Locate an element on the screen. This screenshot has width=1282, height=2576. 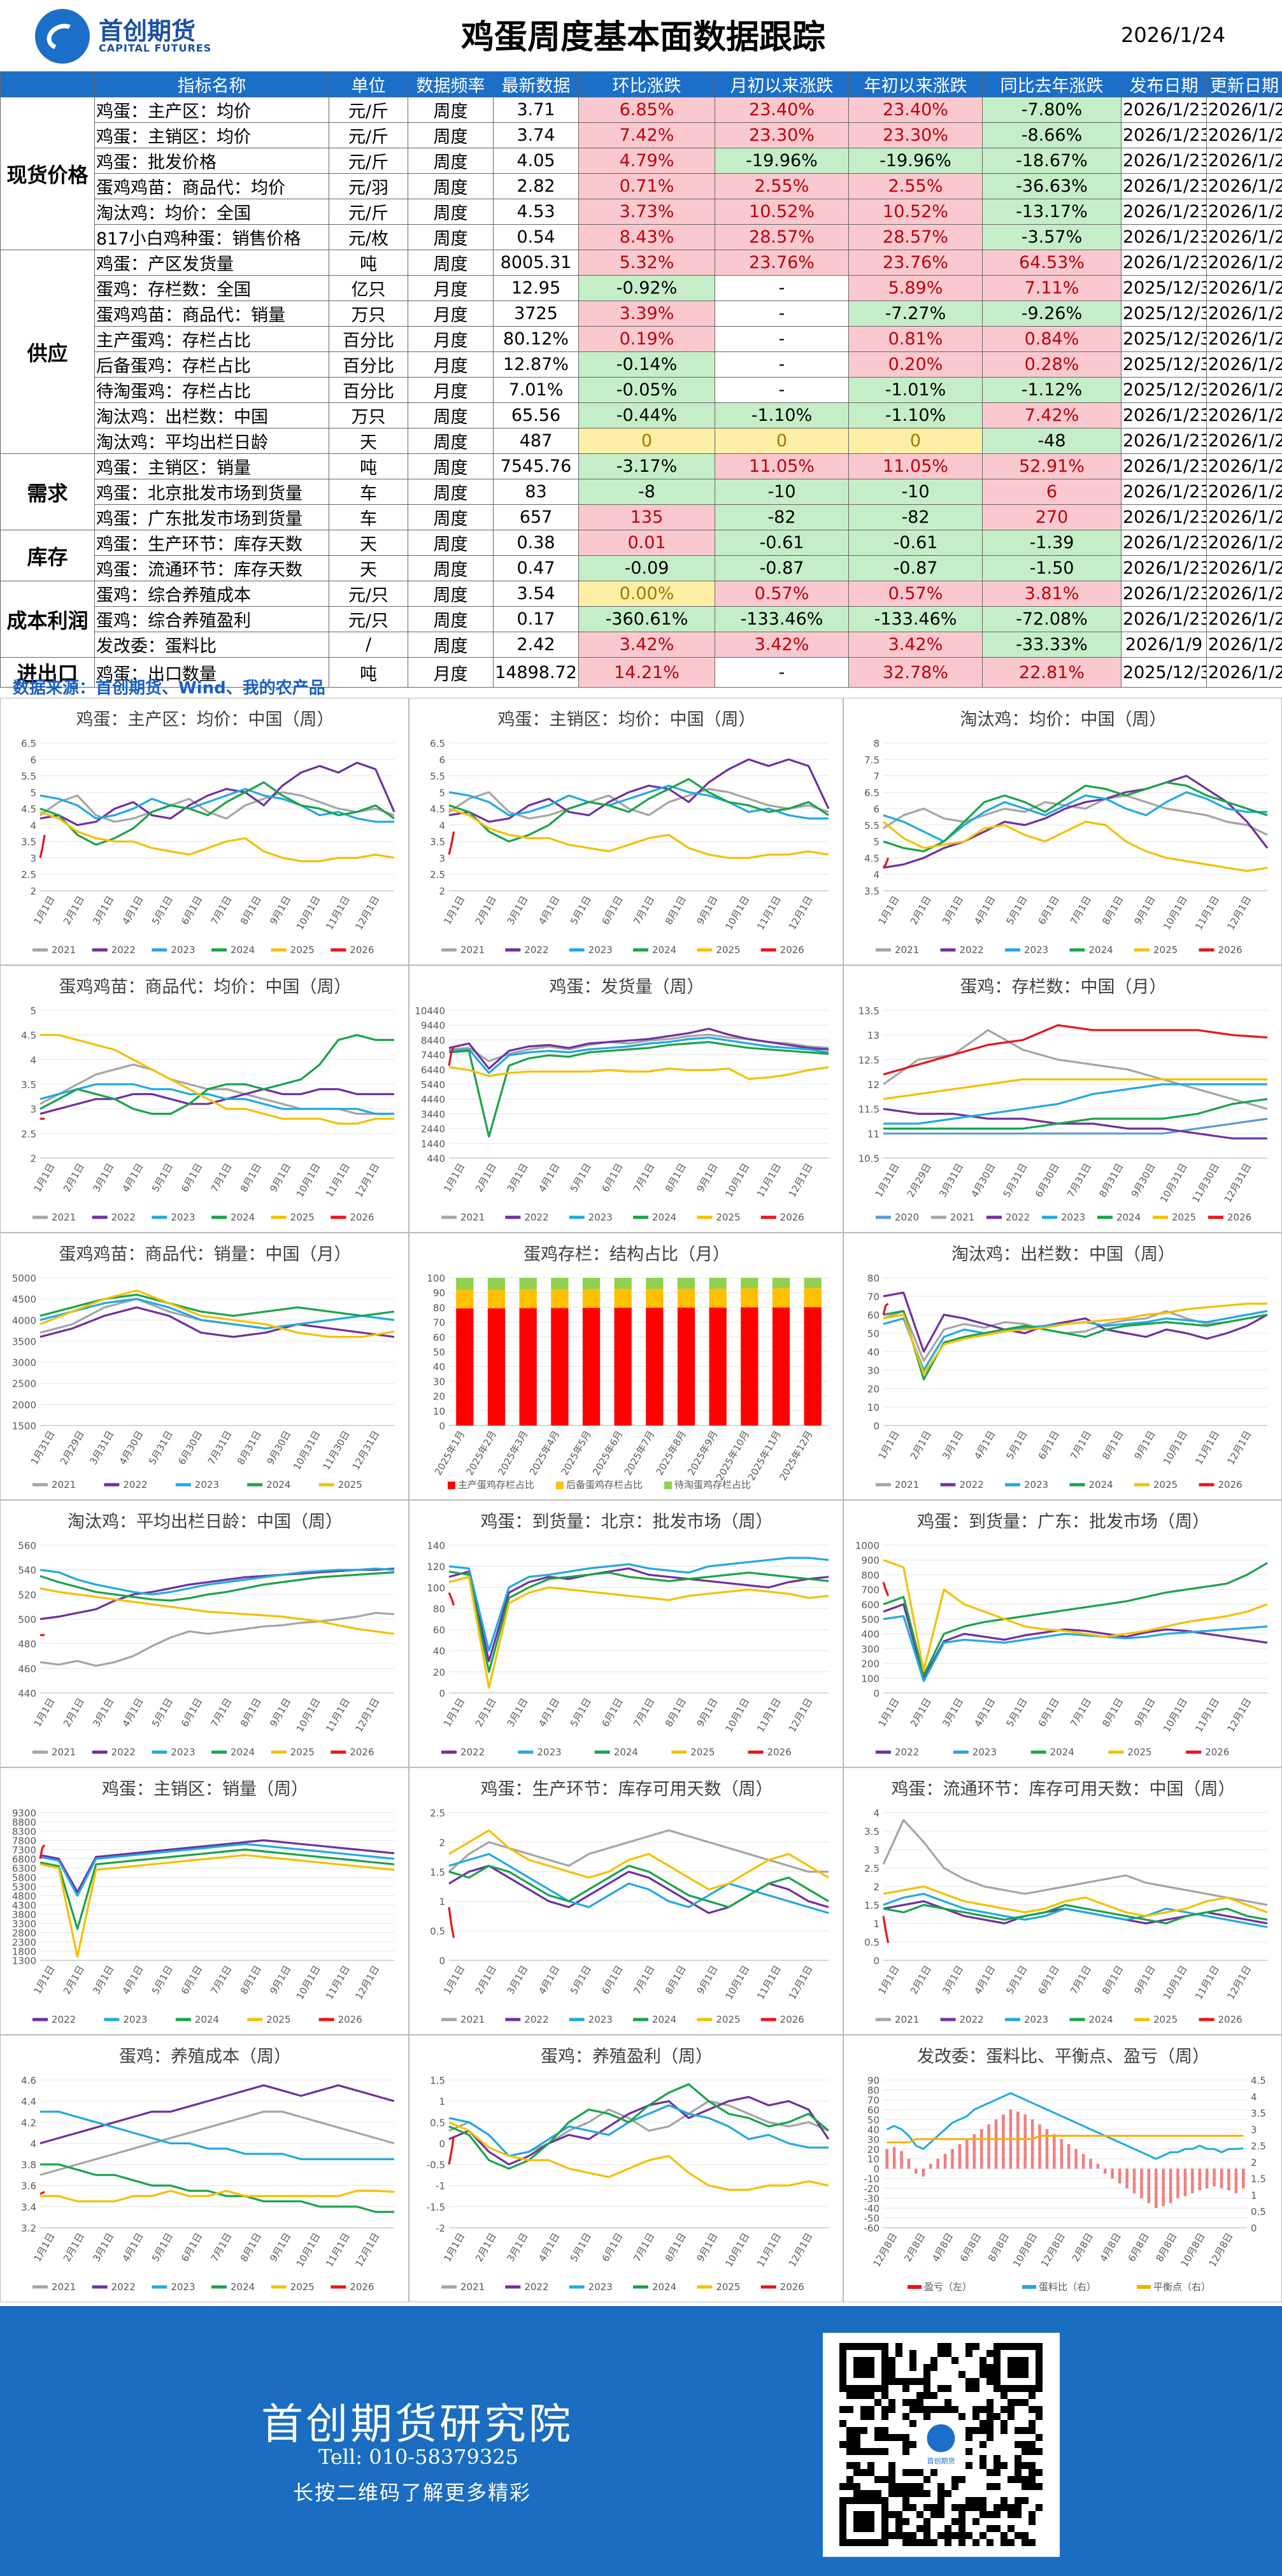
x-tick-label: 5月1日 is located at coordinates (581, 1980).